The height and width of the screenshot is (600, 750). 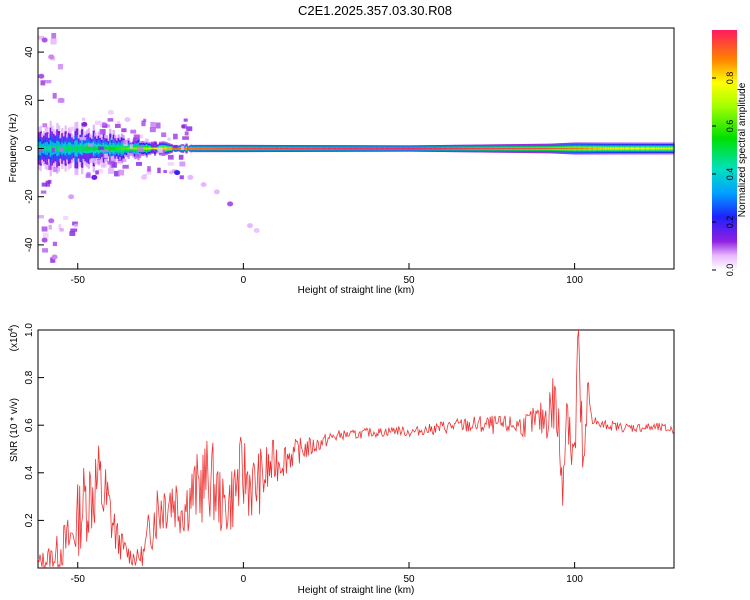 I want to click on y-tick-label: 0.6, so click(x=29, y=425).